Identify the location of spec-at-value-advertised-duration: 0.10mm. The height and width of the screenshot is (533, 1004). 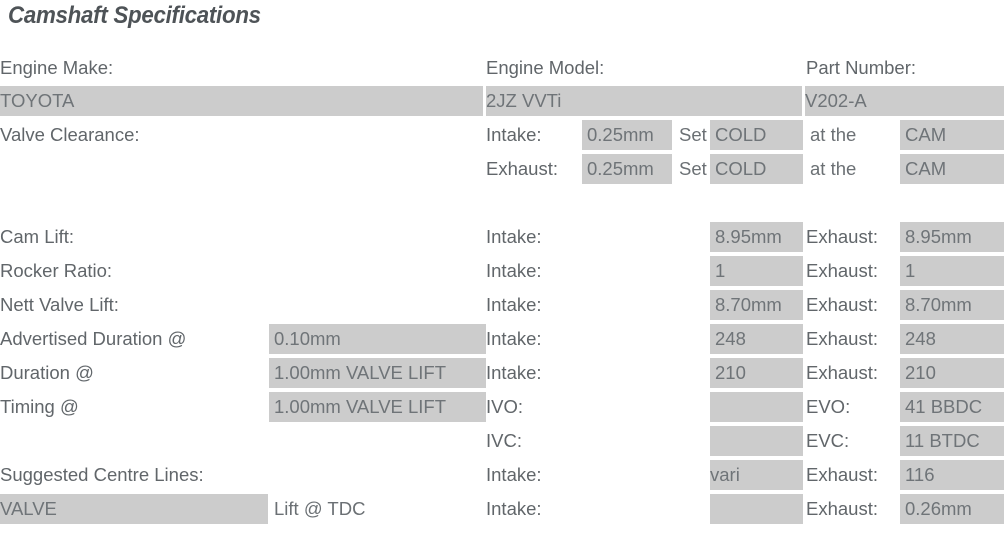
(377, 339).